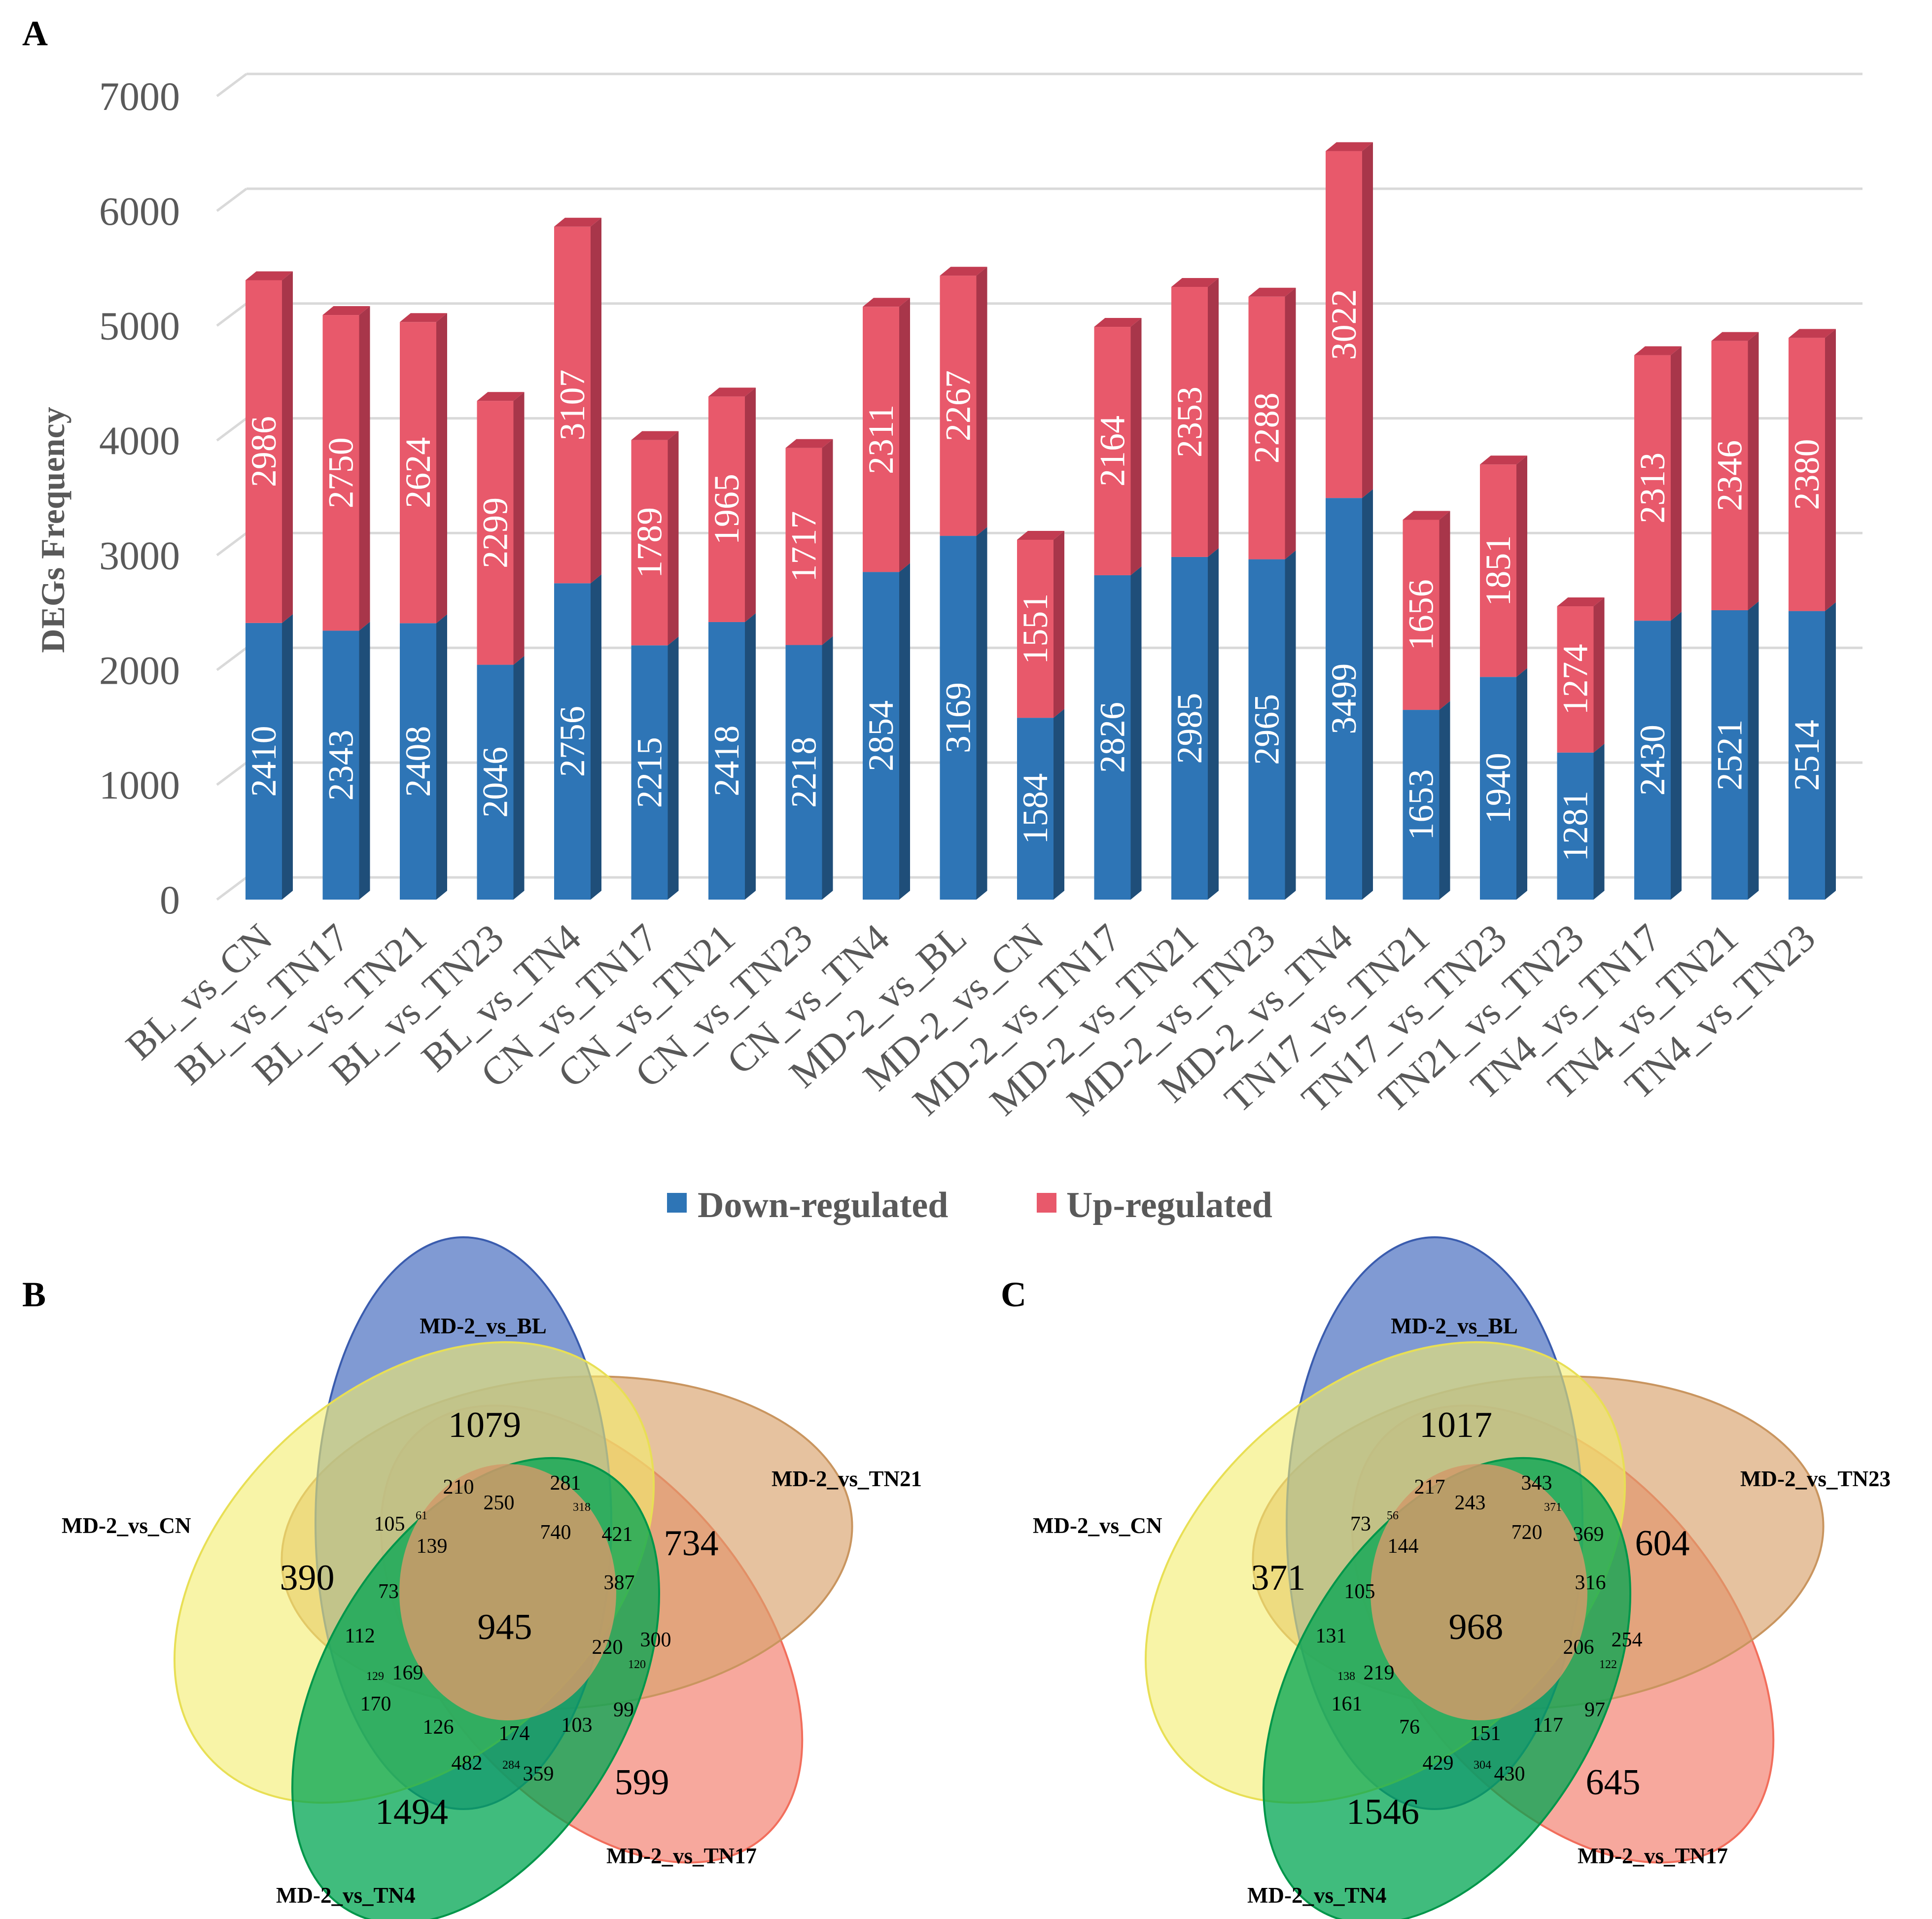  Describe the element at coordinates (1035, 808) in the screenshot. I see `bar-value-down: 1584` at that location.